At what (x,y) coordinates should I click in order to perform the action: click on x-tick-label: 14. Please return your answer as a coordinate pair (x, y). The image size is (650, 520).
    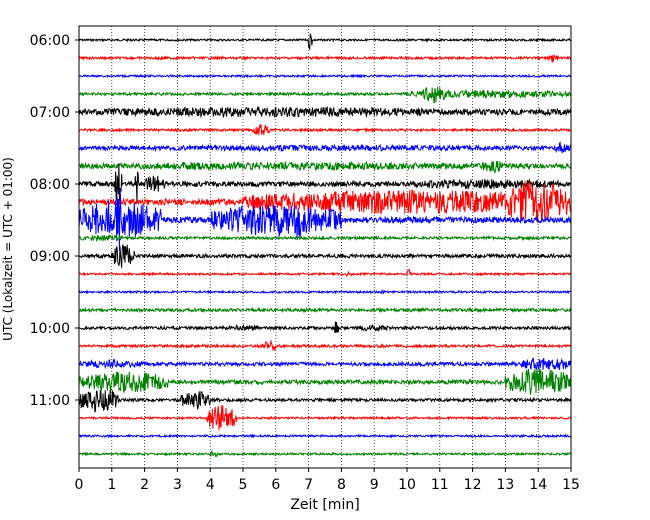
    Looking at the image, I should click on (538, 485).